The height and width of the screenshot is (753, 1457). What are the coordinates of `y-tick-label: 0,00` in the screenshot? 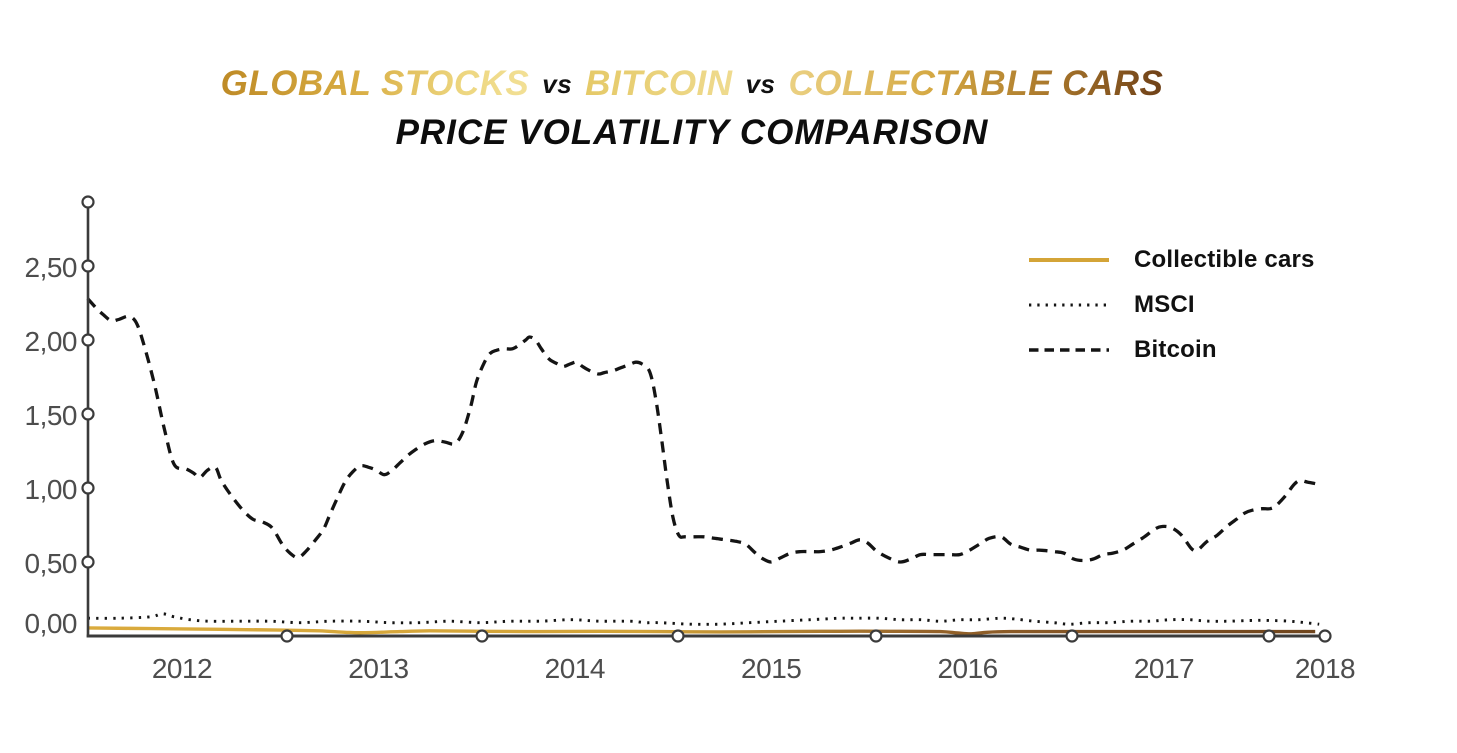 It's located at (51, 623).